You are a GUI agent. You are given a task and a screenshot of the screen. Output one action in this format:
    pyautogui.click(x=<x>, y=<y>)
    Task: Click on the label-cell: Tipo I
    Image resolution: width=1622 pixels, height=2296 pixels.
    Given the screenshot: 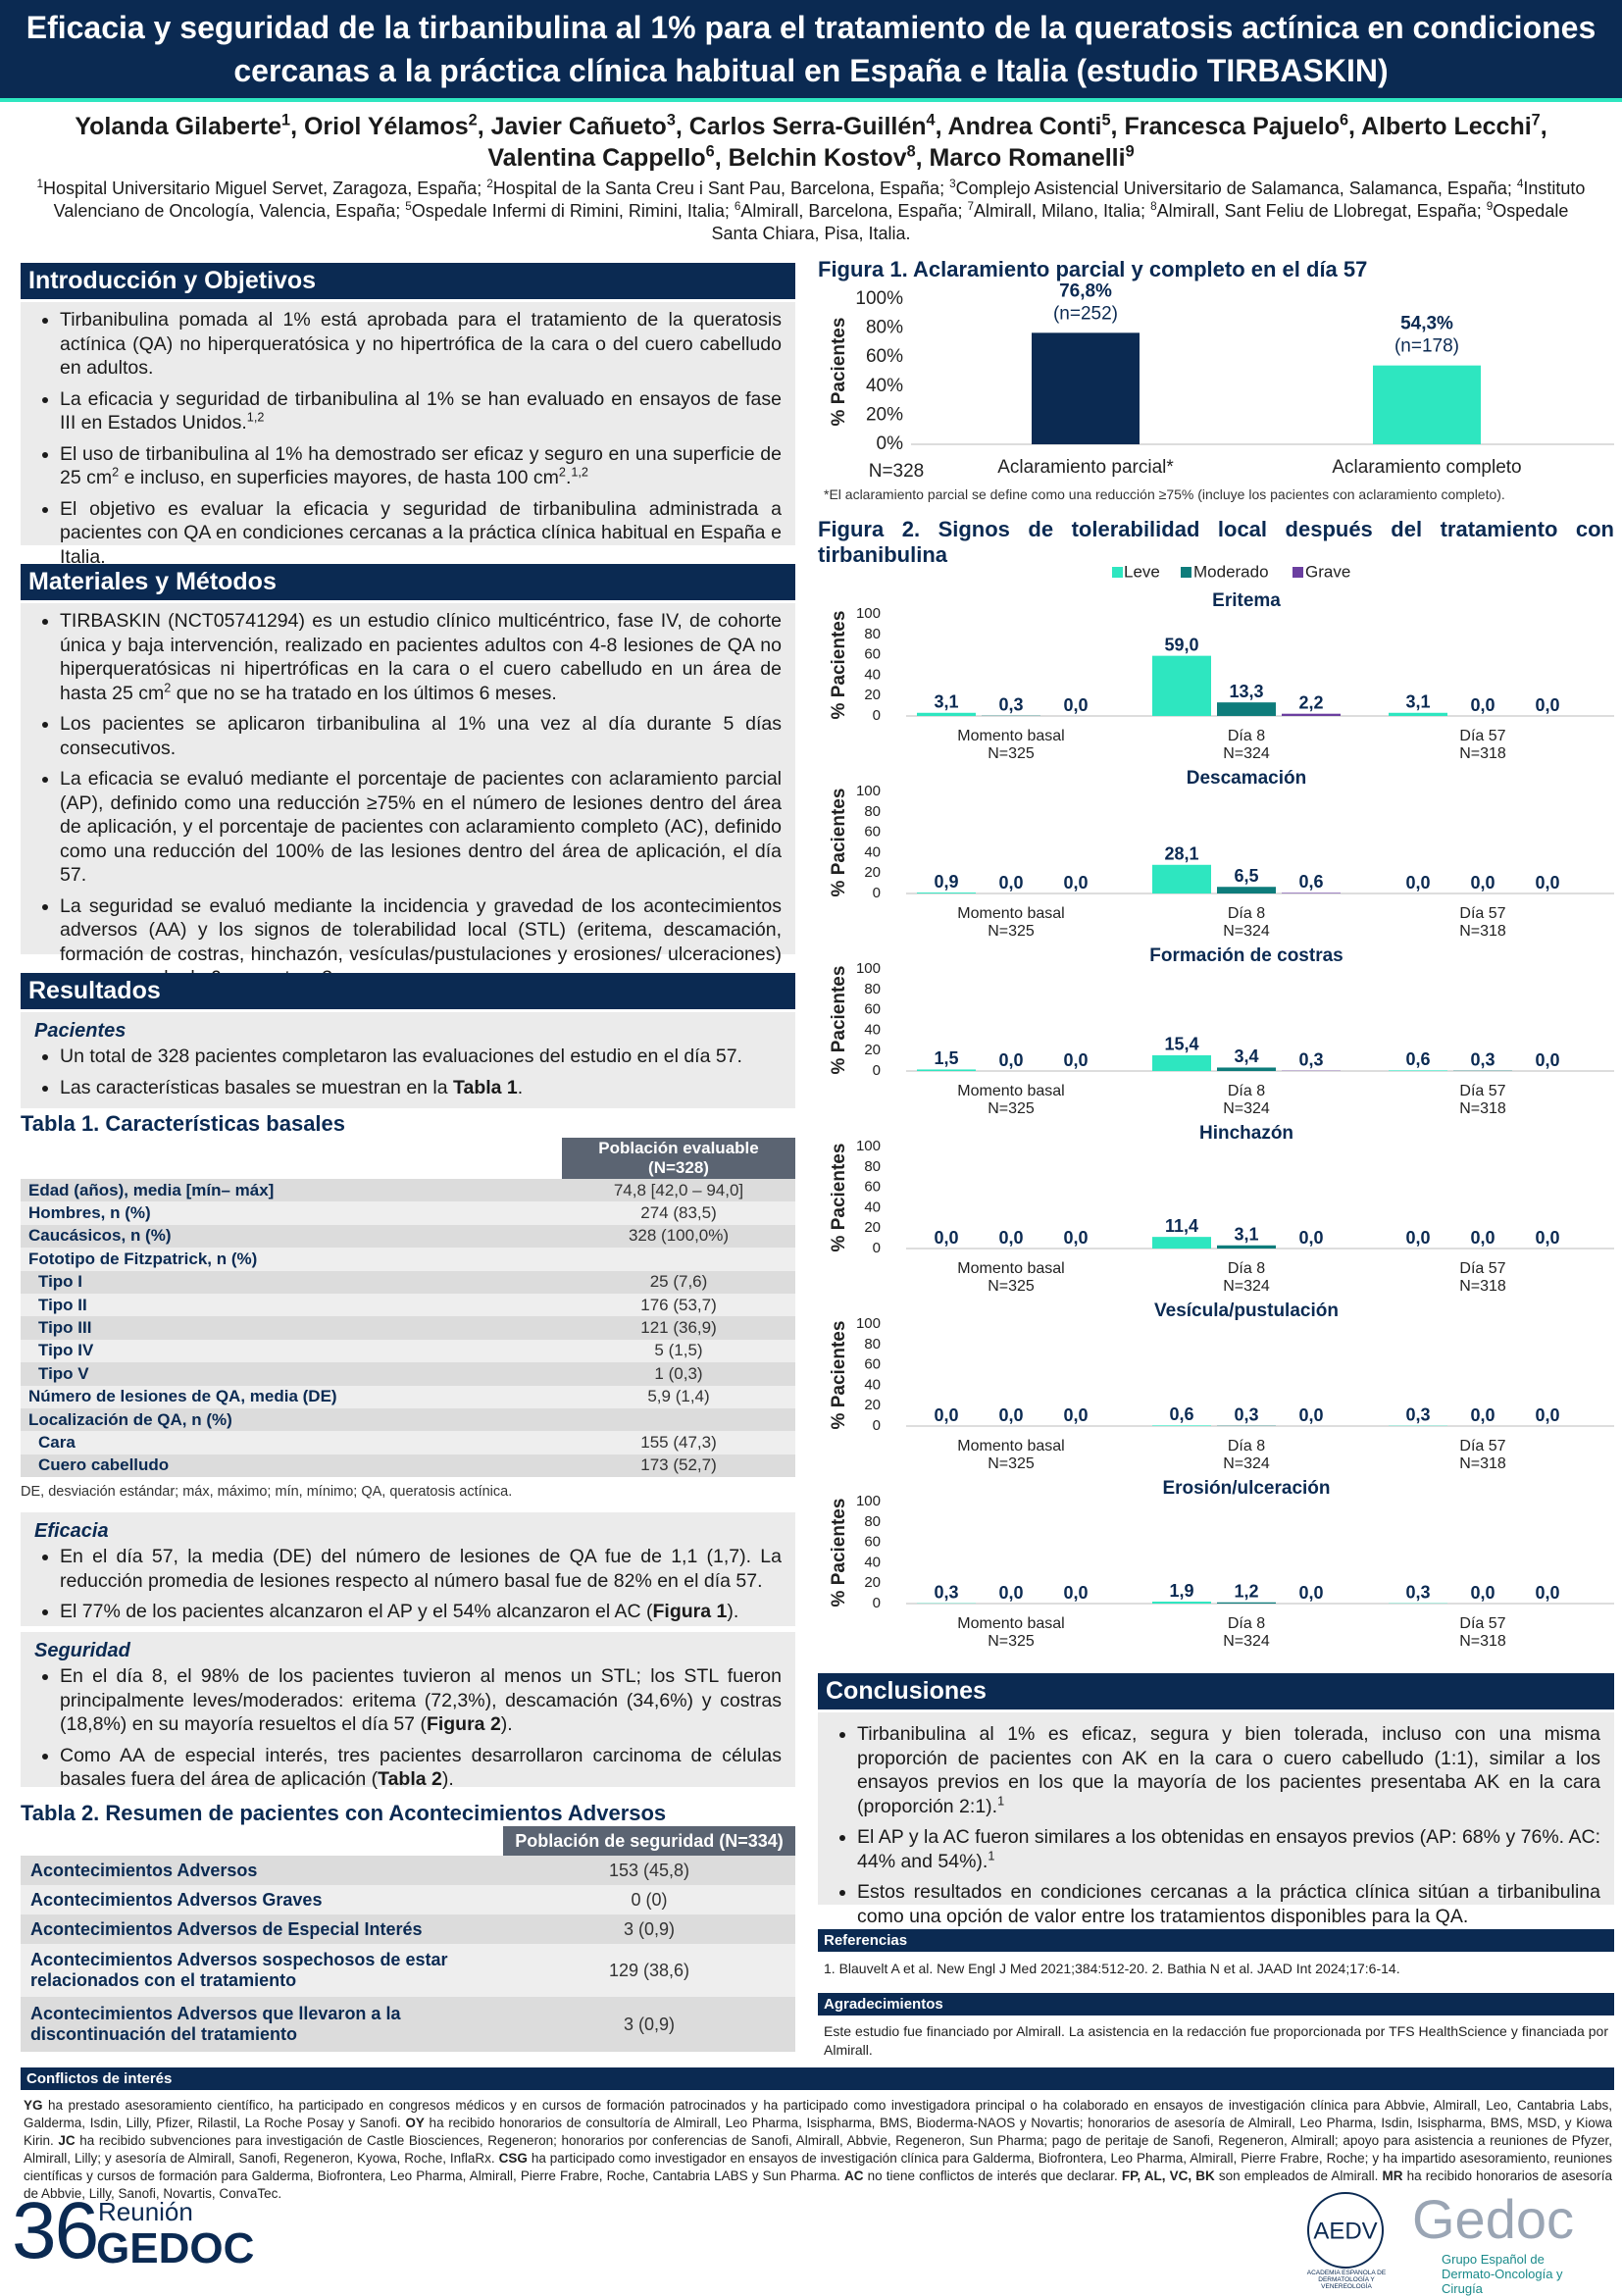 What is the action you would take?
    pyautogui.click(x=292, y=1282)
    